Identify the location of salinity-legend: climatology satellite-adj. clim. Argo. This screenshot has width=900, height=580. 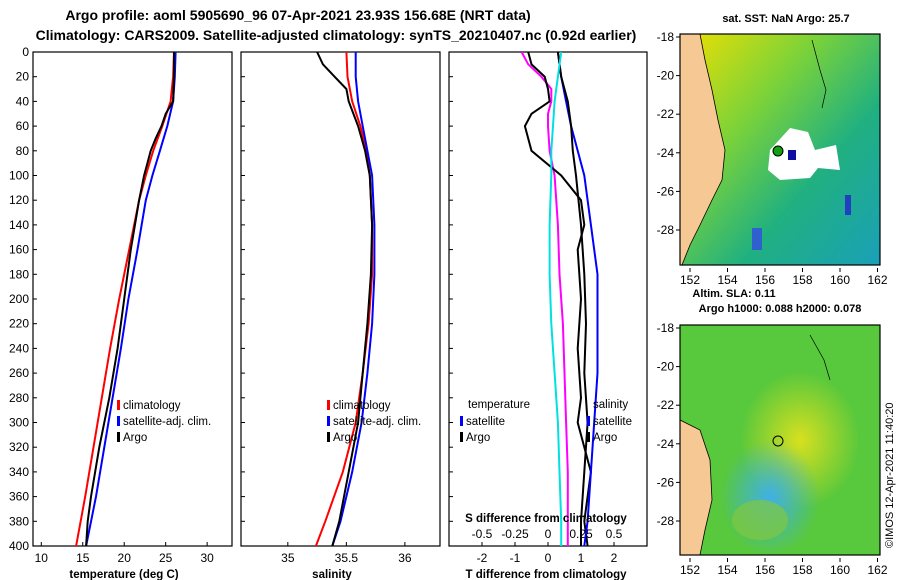
(374, 422).